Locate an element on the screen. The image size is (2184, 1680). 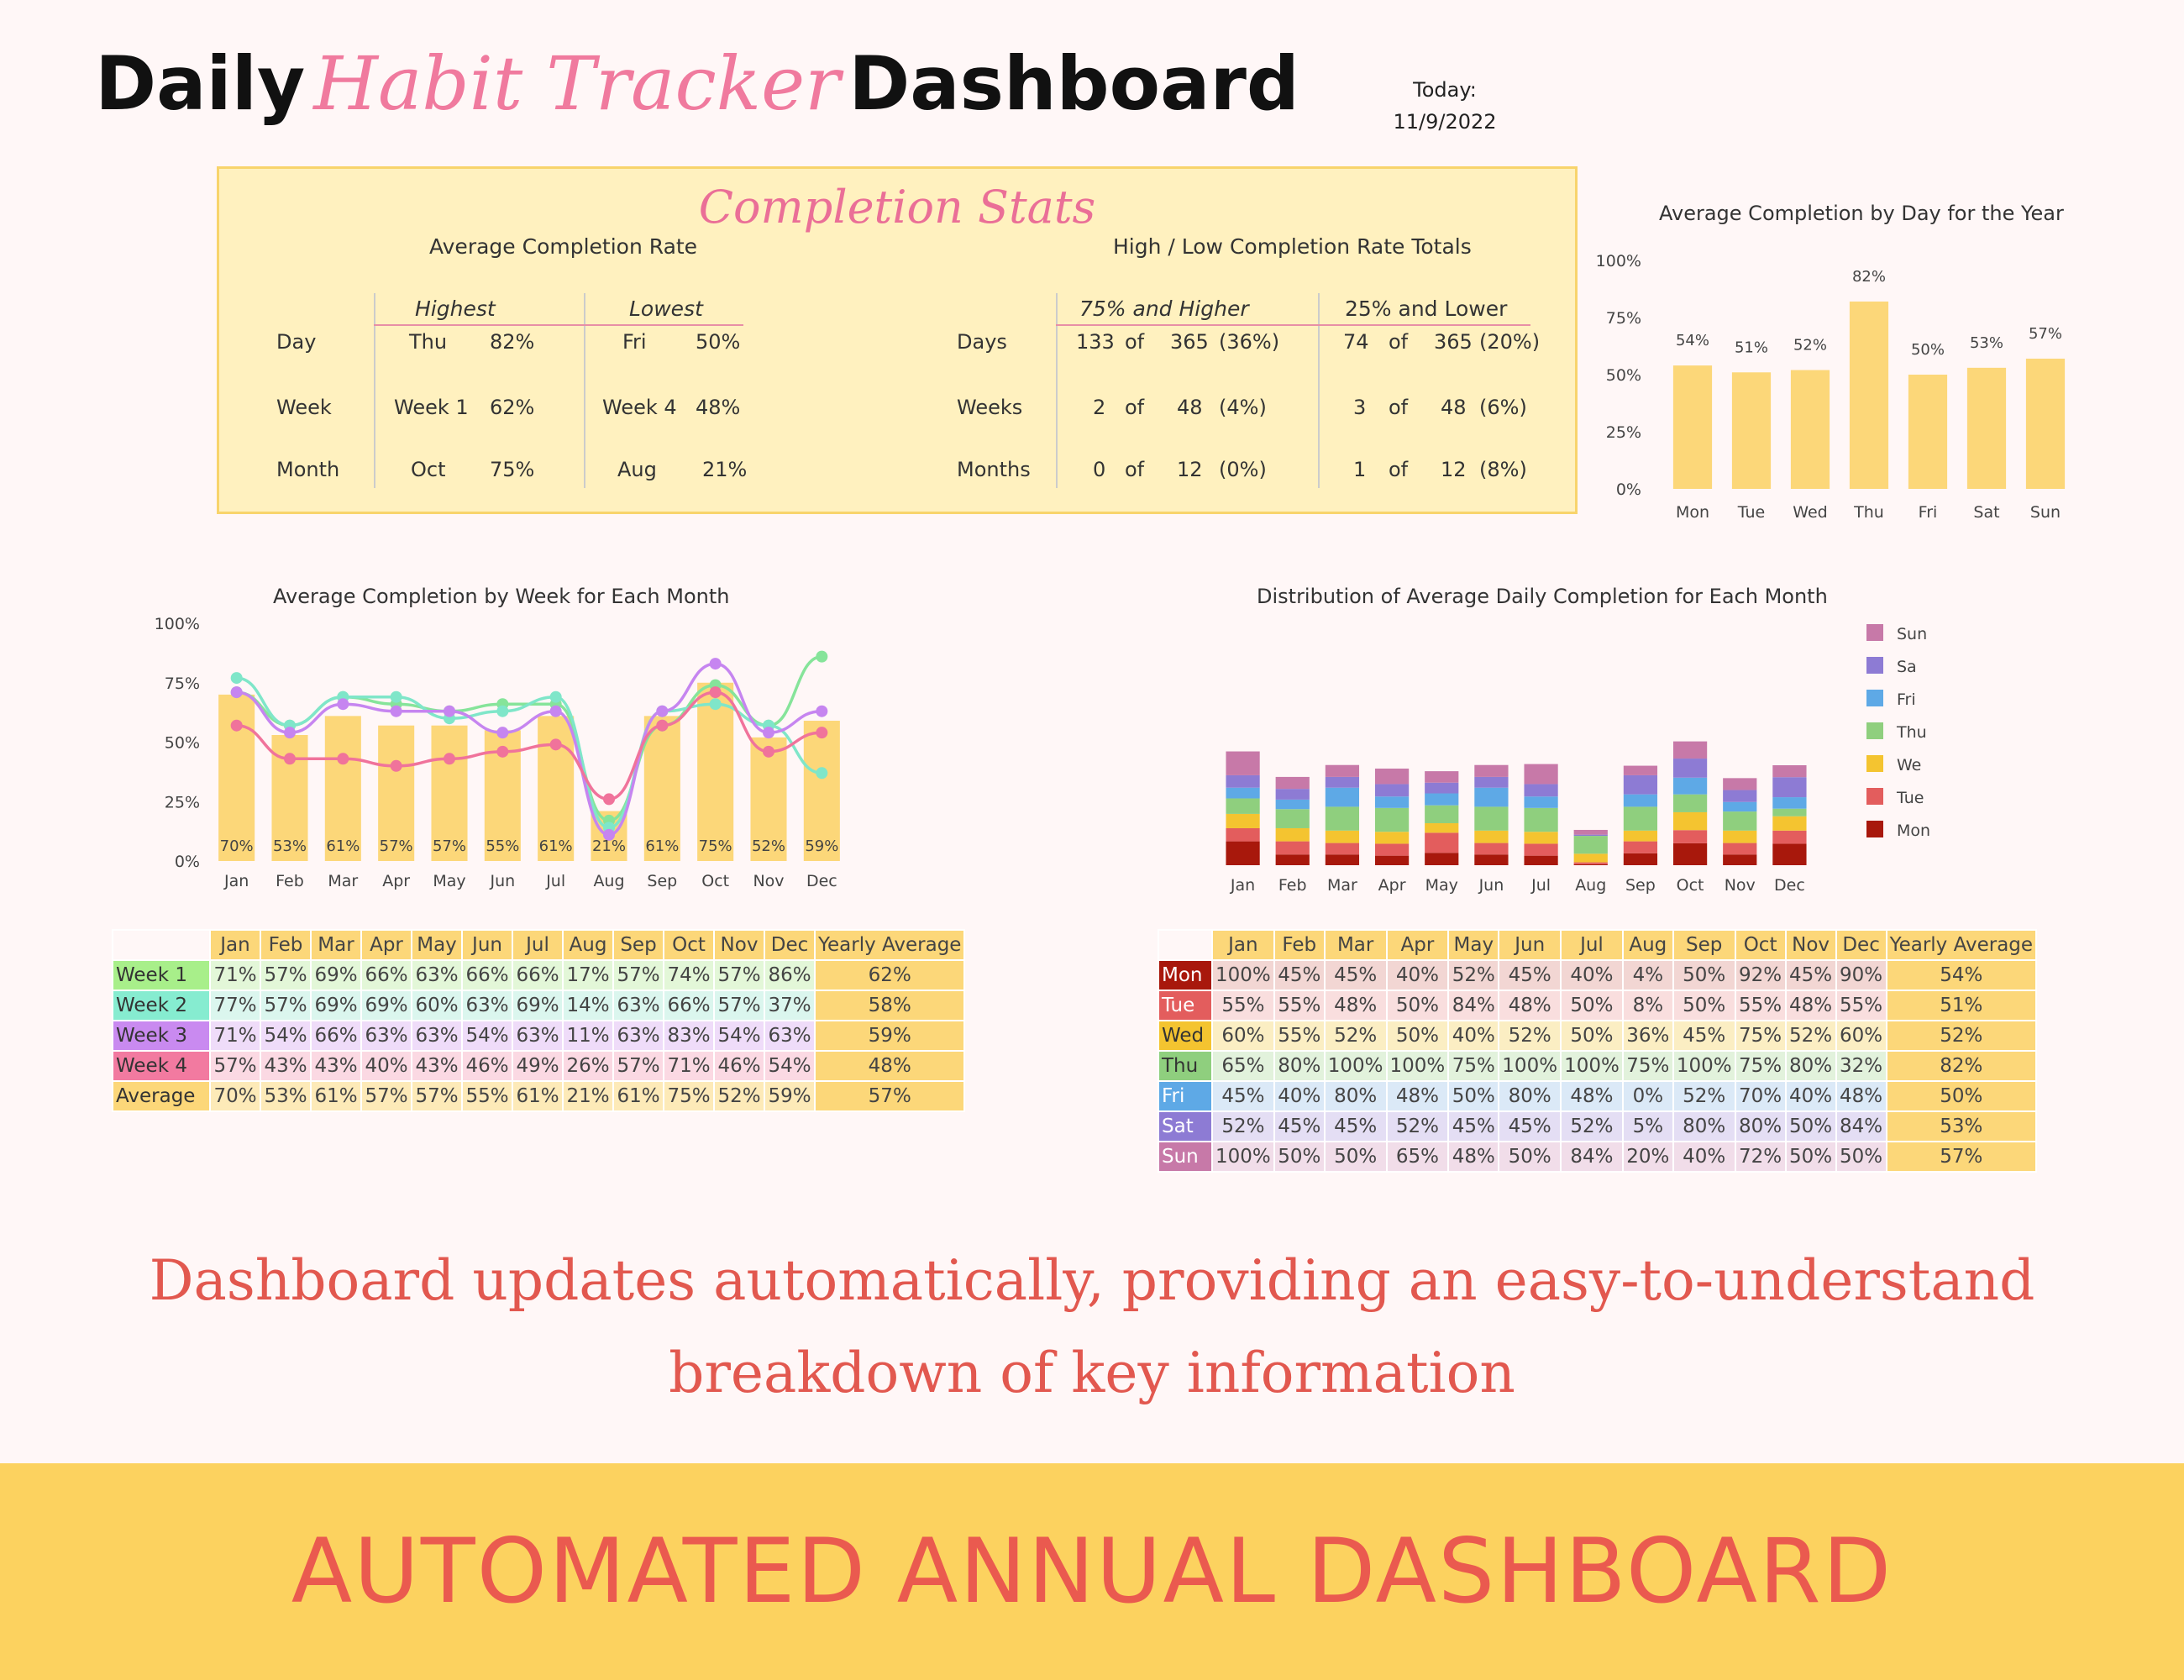
x-tick-label: Jun is located at coordinates (502, 881).